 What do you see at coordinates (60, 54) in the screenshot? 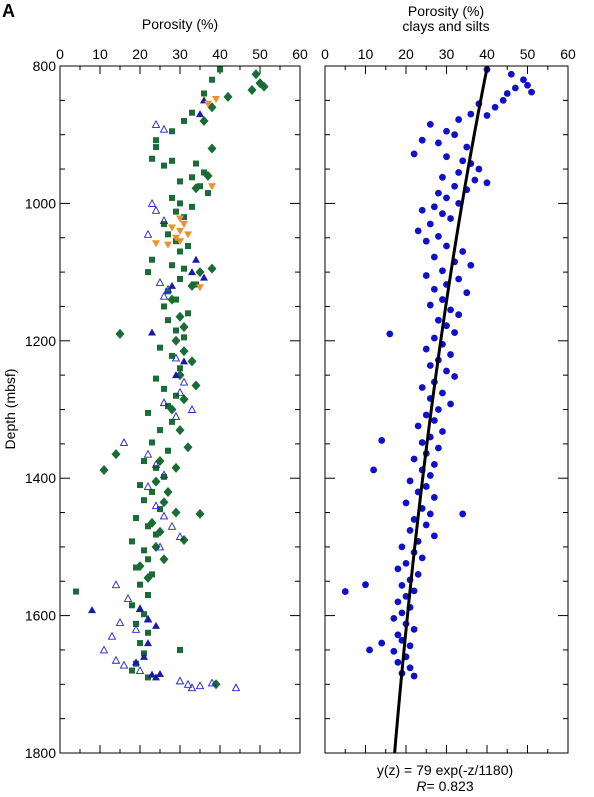
I see `x-tick-label: 0` at bounding box center [60, 54].